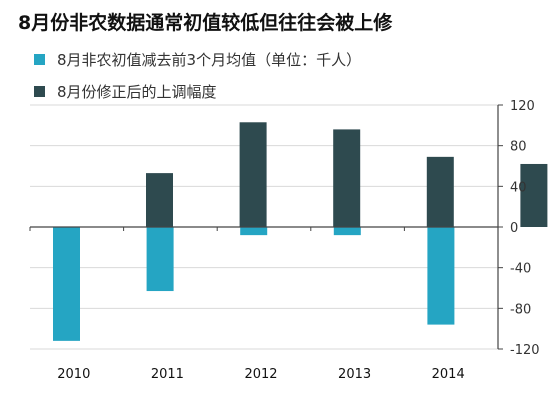 The image size is (560, 420). What do you see at coordinates (254, 231) in the screenshot?
I see `bar-initial-2012` at bounding box center [254, 231].